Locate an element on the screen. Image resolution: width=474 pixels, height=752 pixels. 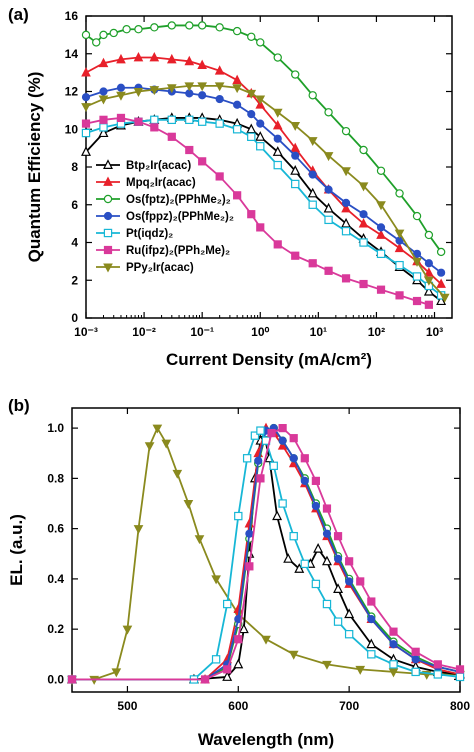
b-xtick-label: 500 is located at coordinates (127, 706).